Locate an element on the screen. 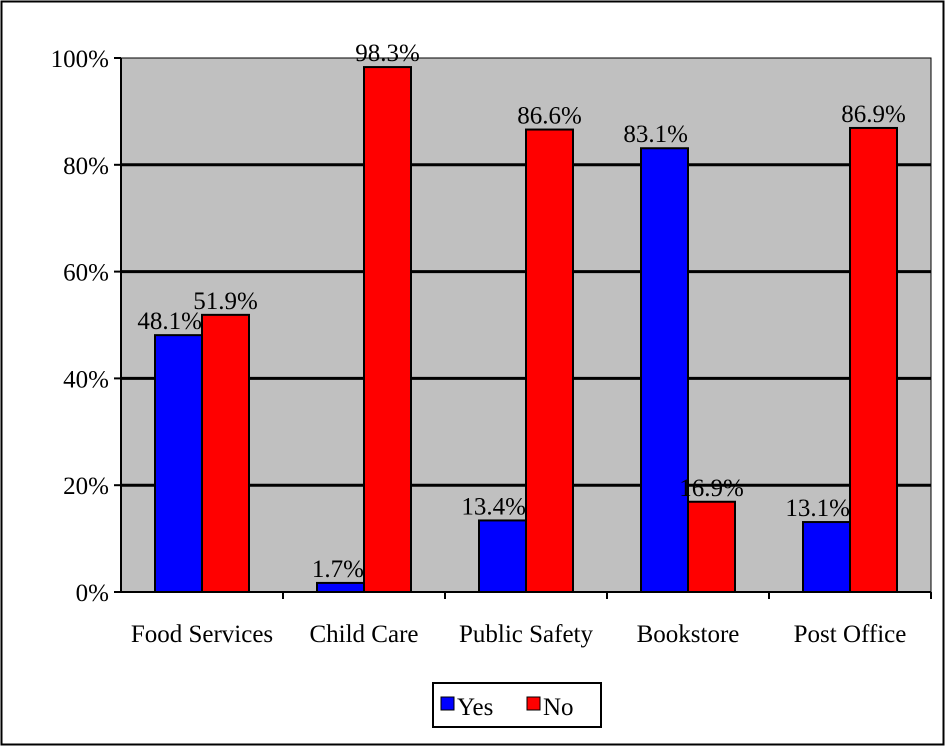 The width and height of the screenshot is (945, 751). data-label: 83.1% is located at coordinates (655, 134).